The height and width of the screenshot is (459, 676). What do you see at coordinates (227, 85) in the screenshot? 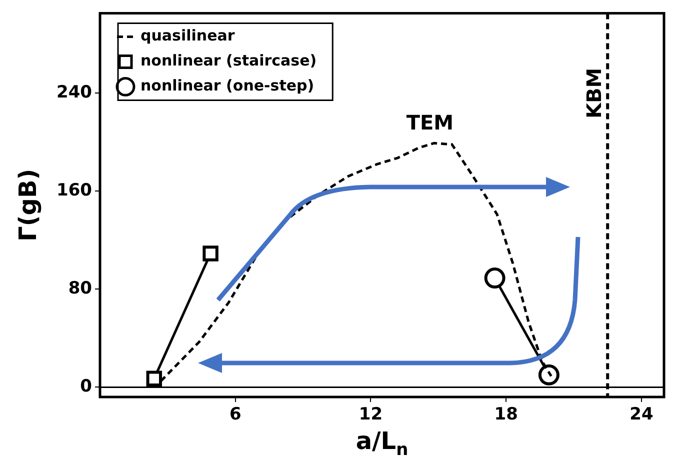
I see `legend-label: nonlinear (one-step)` at bounding box center [227, 85].